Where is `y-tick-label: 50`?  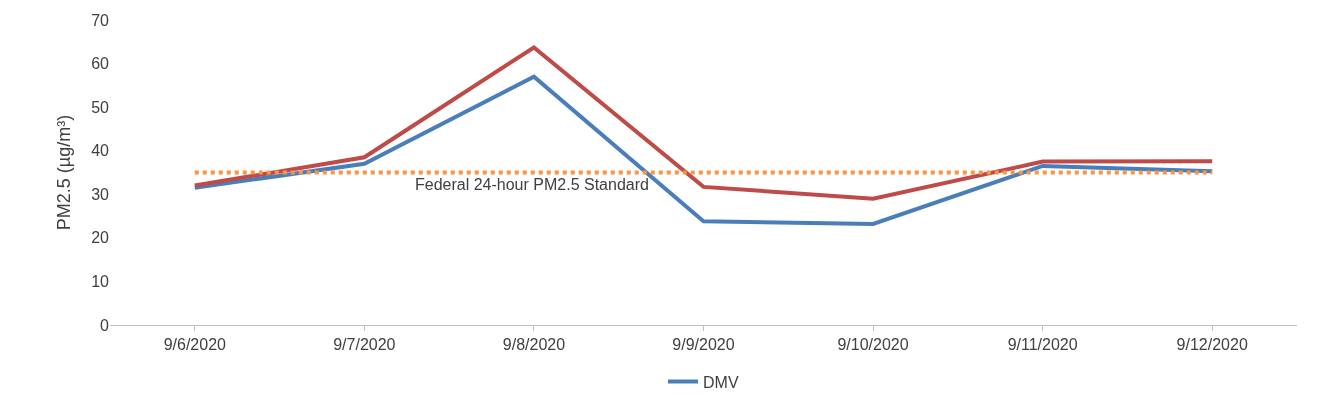
y-tick-label: 50 is located at coordinates (100, 107).